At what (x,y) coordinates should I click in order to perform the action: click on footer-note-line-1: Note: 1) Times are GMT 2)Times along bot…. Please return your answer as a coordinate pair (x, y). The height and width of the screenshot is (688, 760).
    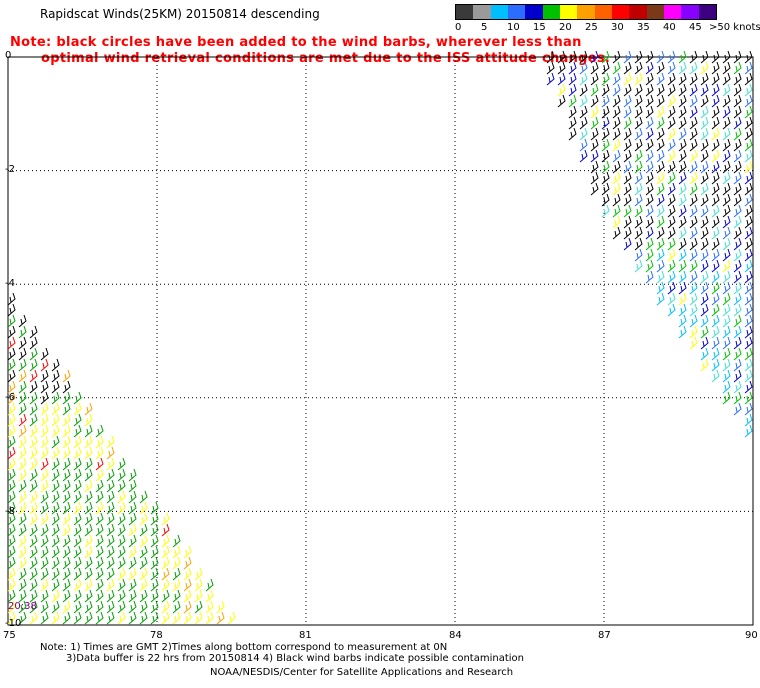
    Looking at the image, I should click on (244, 647).